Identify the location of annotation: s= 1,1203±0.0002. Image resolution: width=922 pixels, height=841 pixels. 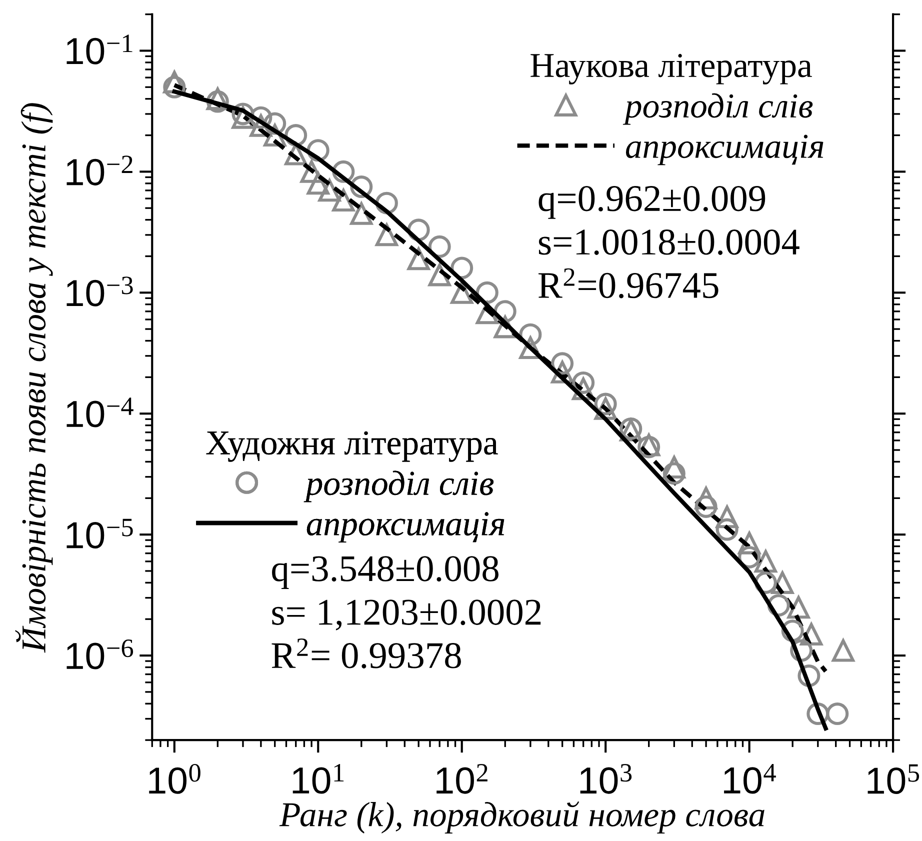
(406, 615).